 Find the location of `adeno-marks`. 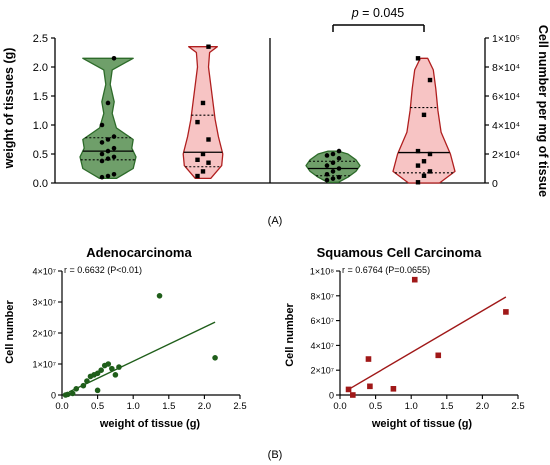

adeno-marks is located at coordinates (140, 345).